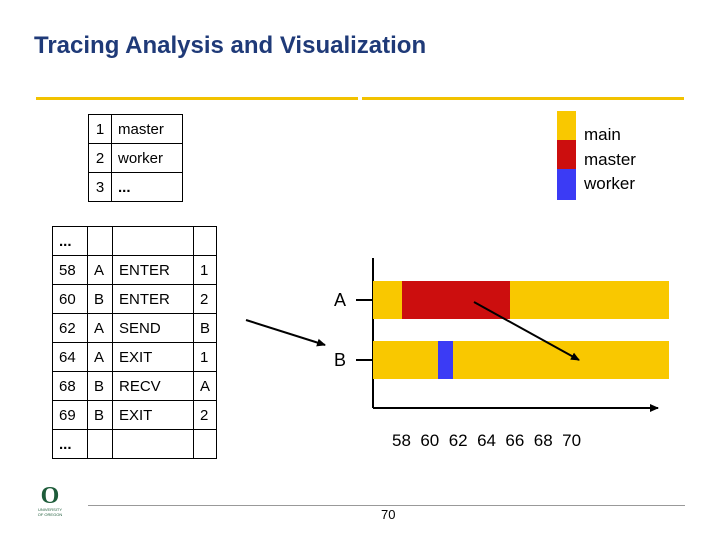  I want to click on logo-line-1: UNIVERSITY, so click(49, 509).